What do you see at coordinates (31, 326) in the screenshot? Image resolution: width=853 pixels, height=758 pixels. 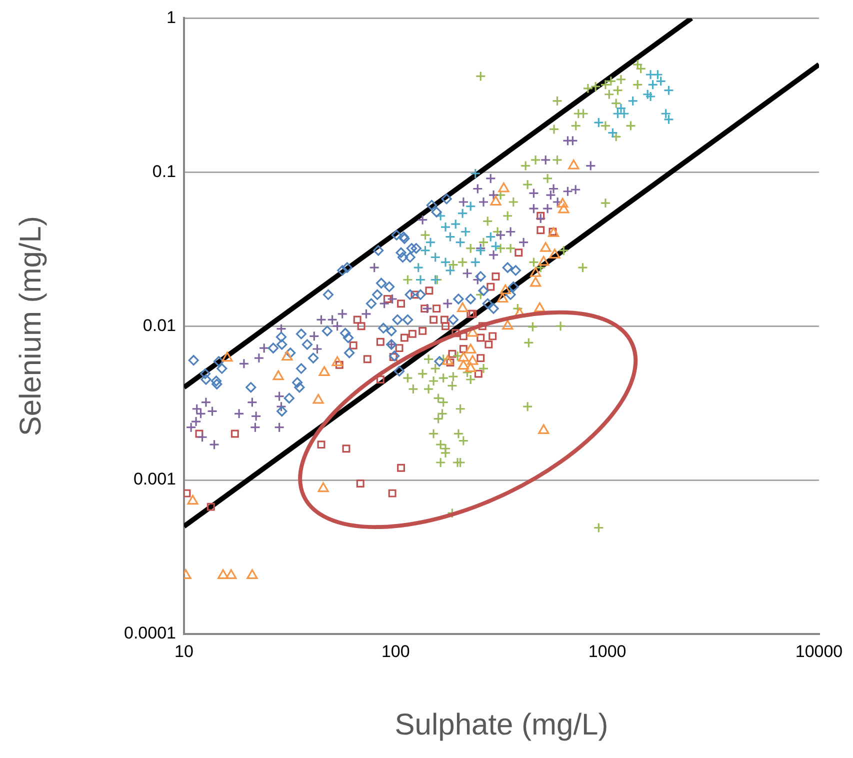 I see `y-axis-title: Selenium (mg/L)` at bounding box center [31, 326].